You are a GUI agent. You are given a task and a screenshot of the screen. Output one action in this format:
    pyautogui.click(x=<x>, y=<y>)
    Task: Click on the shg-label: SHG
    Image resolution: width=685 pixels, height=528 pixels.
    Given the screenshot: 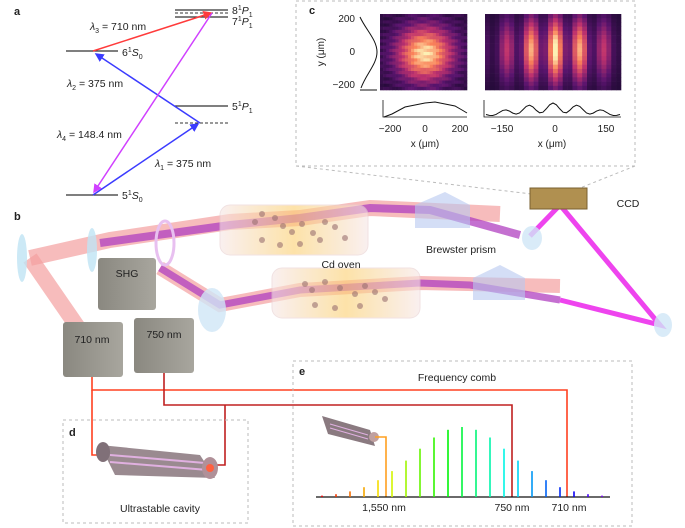 What is the action you would take?
    pyautogui.click(x=127, y=274)
    